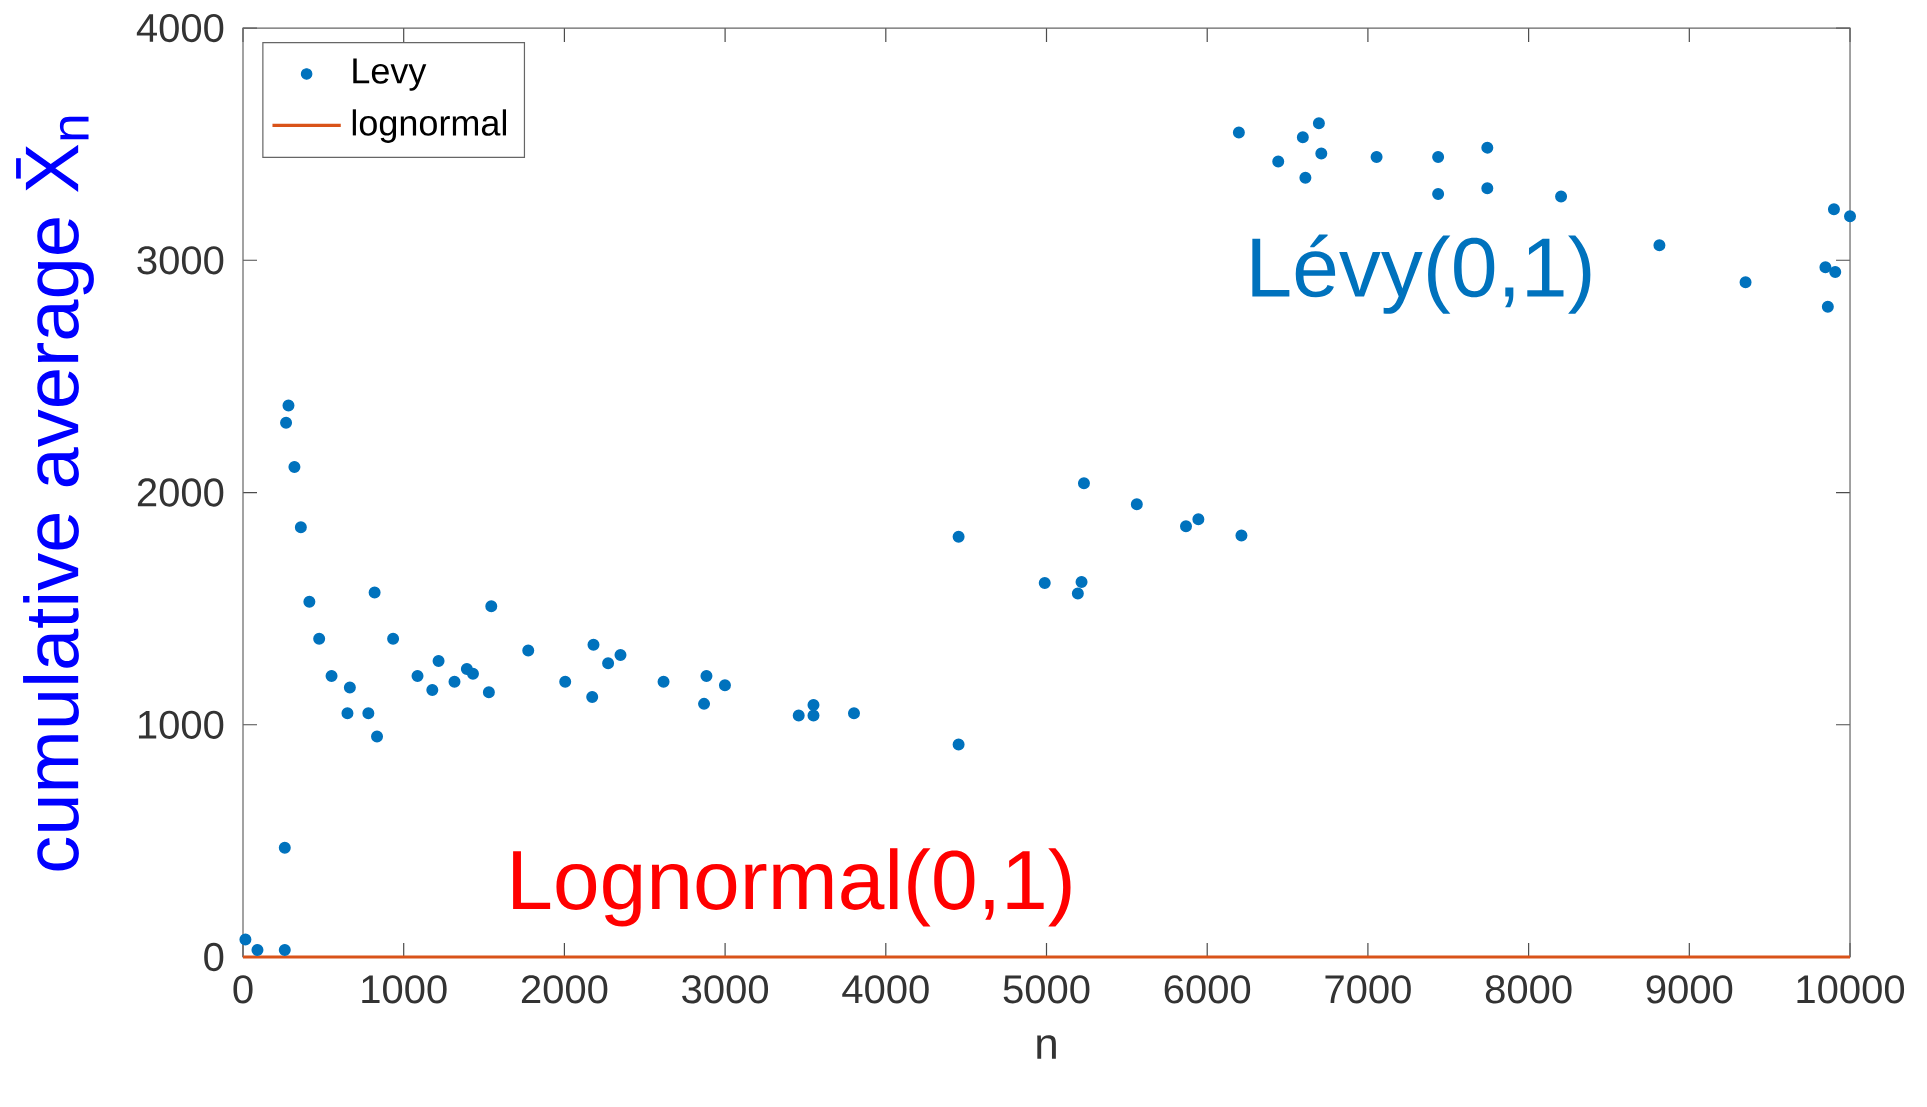 Image resolution: width=1927 pixels, height=1107 pixels. Describe the element at coordinates (1851, 989) in the screenshot. I see `x-tick-label: 10000` at that location.